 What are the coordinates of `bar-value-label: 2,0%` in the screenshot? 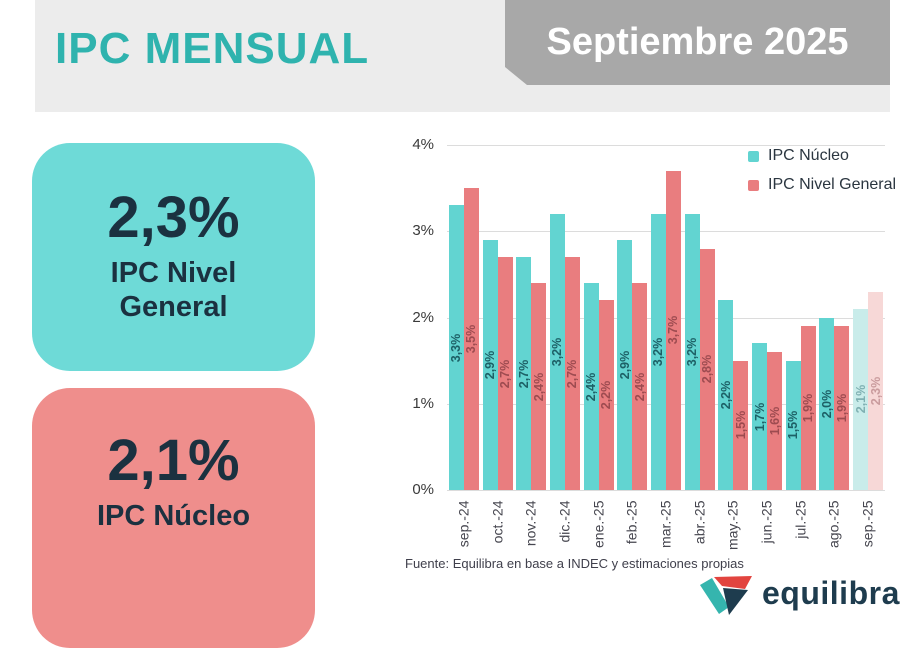 It's located at (826, 404).